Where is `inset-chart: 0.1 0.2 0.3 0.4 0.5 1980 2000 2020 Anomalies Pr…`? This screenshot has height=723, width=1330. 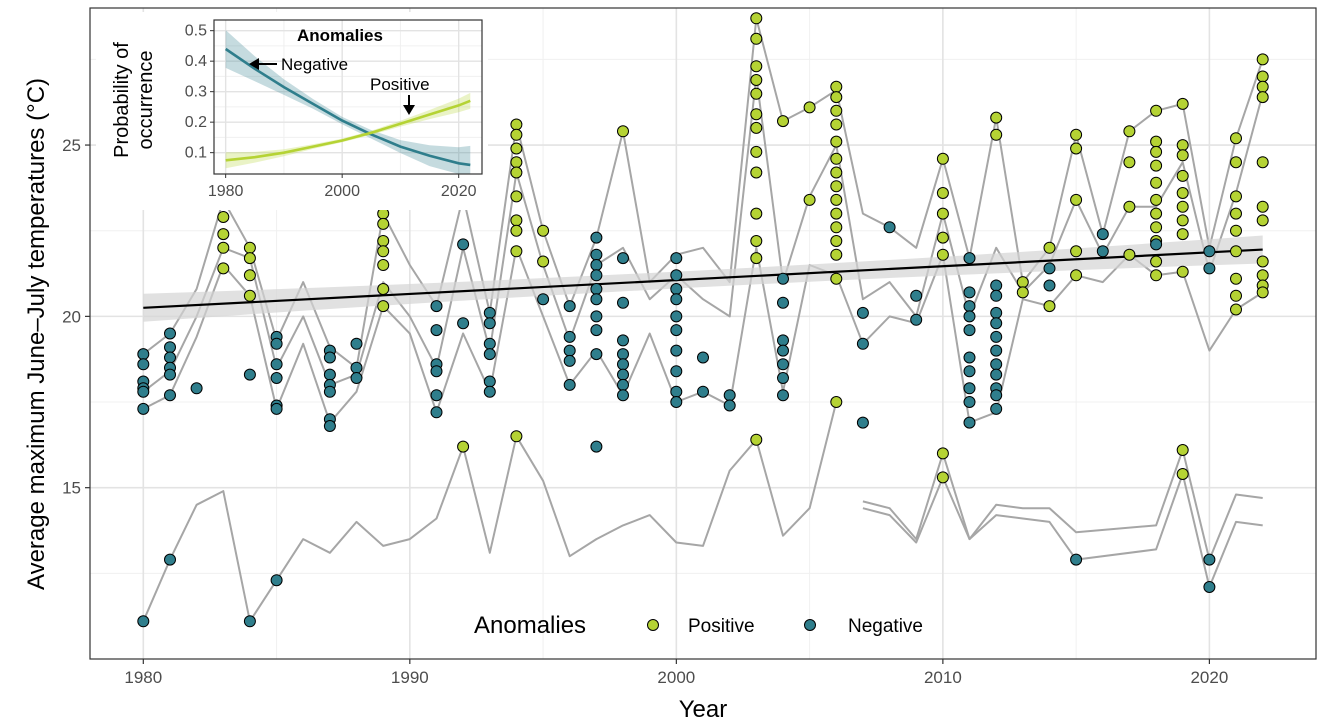
inset-chart: 0.1 0.2 0.3 0.4 0.5 1980 2000 2020 Anomalies Pr… is located at coordinates (292, 111).